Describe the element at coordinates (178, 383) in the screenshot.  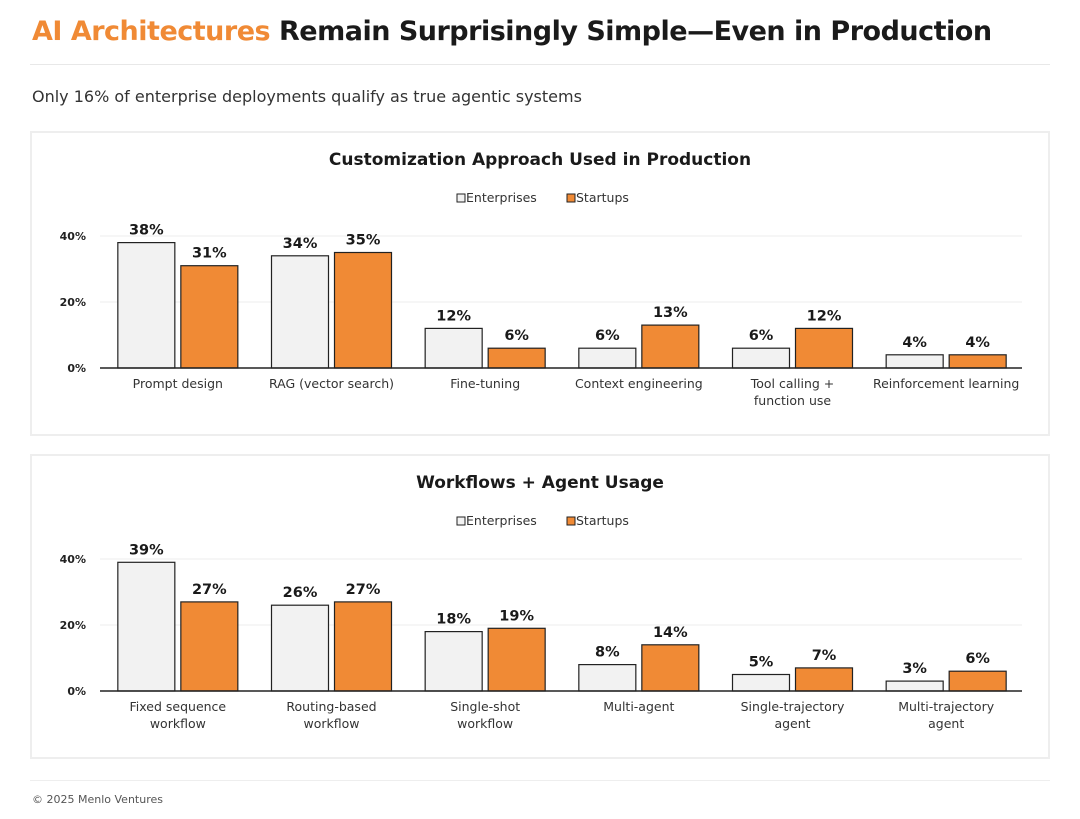
I see `chart0-category-label: Prompt design` at that location.